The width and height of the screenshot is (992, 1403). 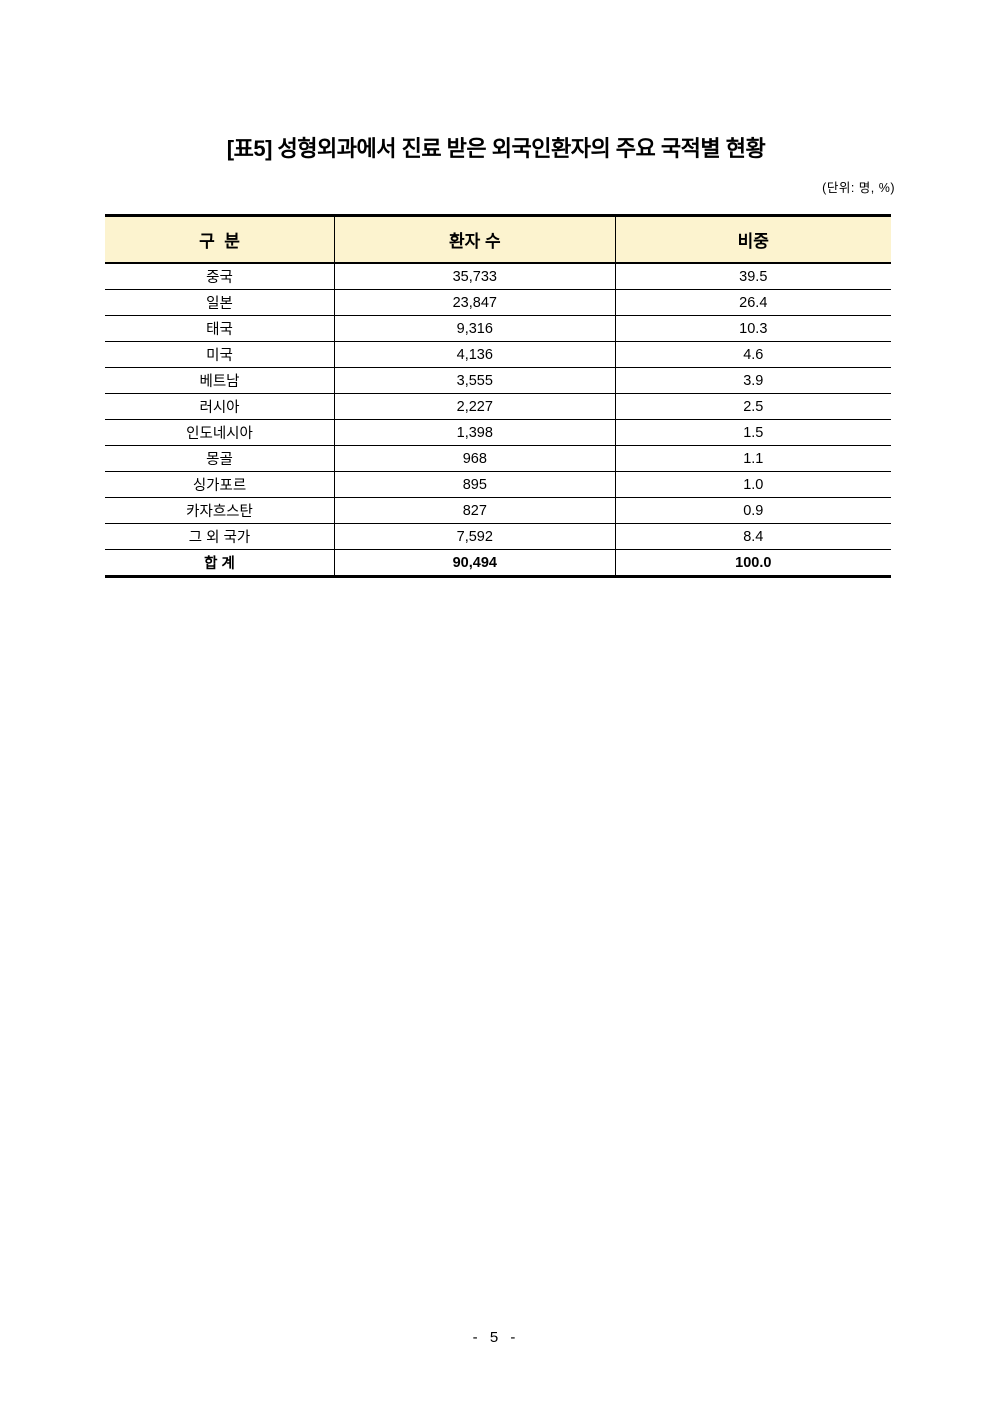 What do you see at coordinates (220, 302) in the screenshot?
I see `row-category: 일본` at bounding box center [220, 302].